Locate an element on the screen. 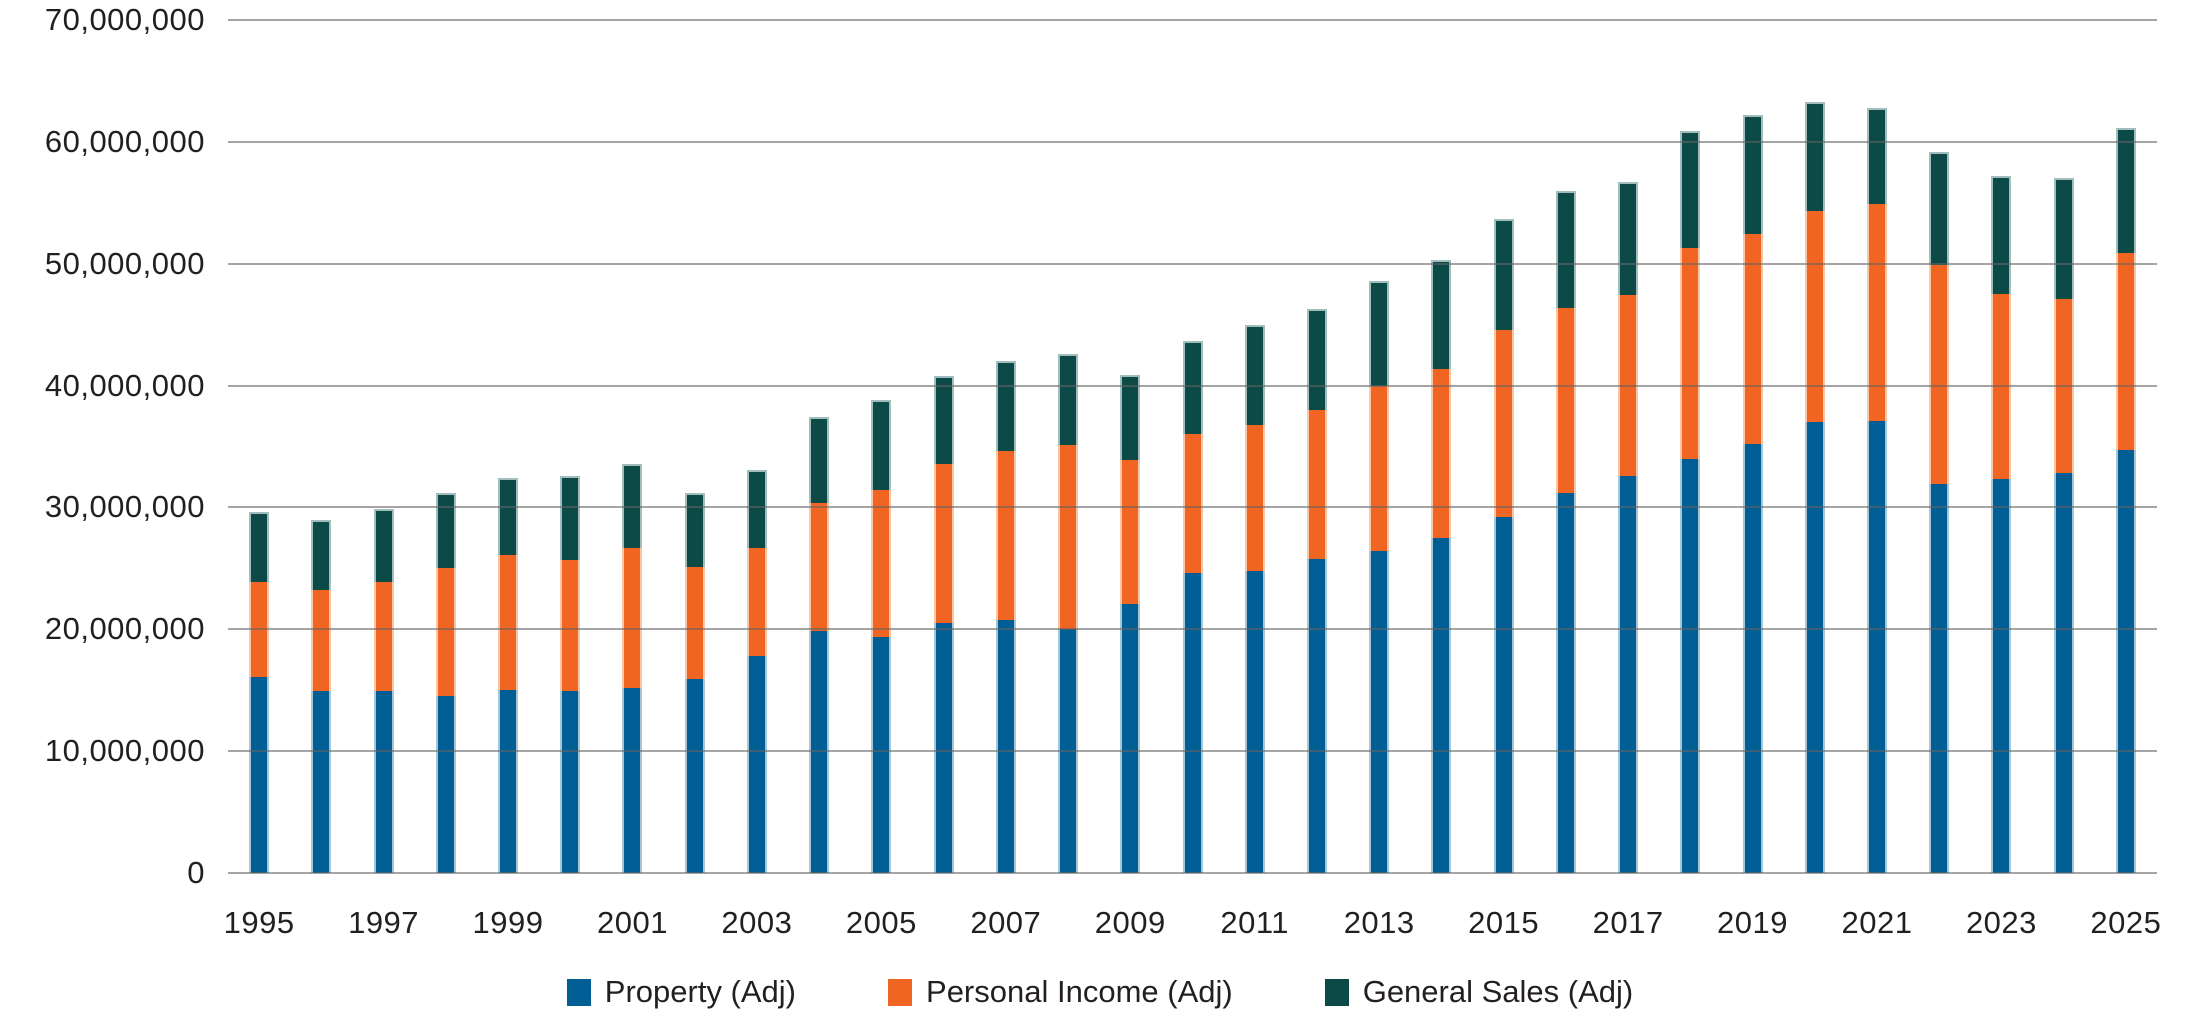  bar-2023 is located at coordinates (2001, 524).